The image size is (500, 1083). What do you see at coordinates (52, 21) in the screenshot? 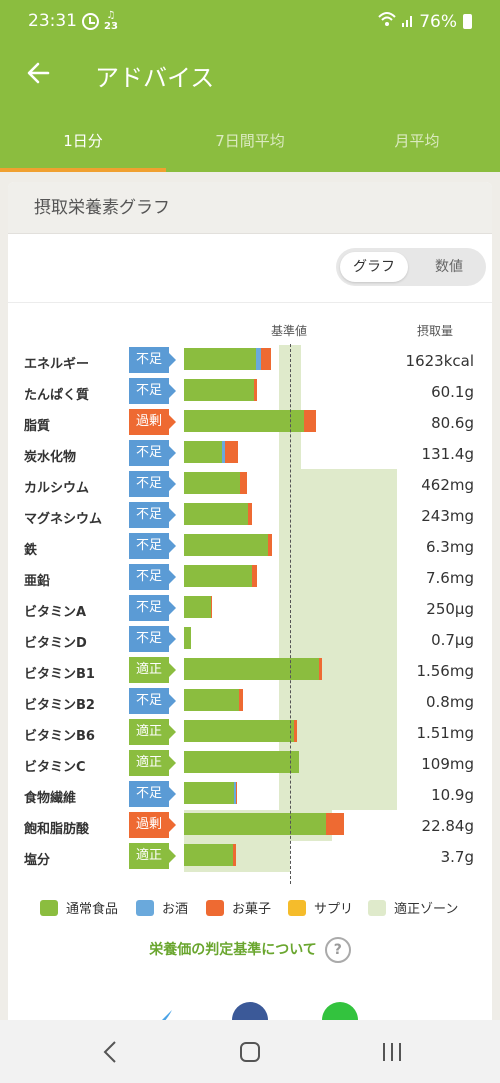
I see `status-time: 23:31` at bounding box center [52, 21].